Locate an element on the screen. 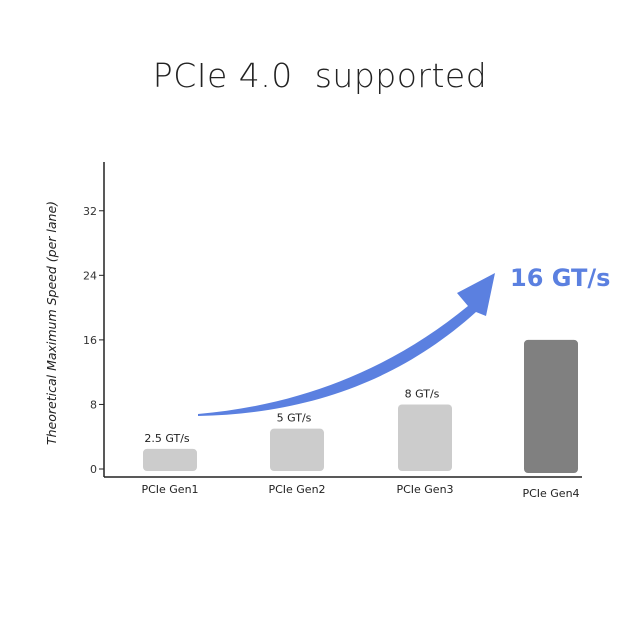  x-tick-label: PCIe Gen2 is located at coordinates (296, 489).